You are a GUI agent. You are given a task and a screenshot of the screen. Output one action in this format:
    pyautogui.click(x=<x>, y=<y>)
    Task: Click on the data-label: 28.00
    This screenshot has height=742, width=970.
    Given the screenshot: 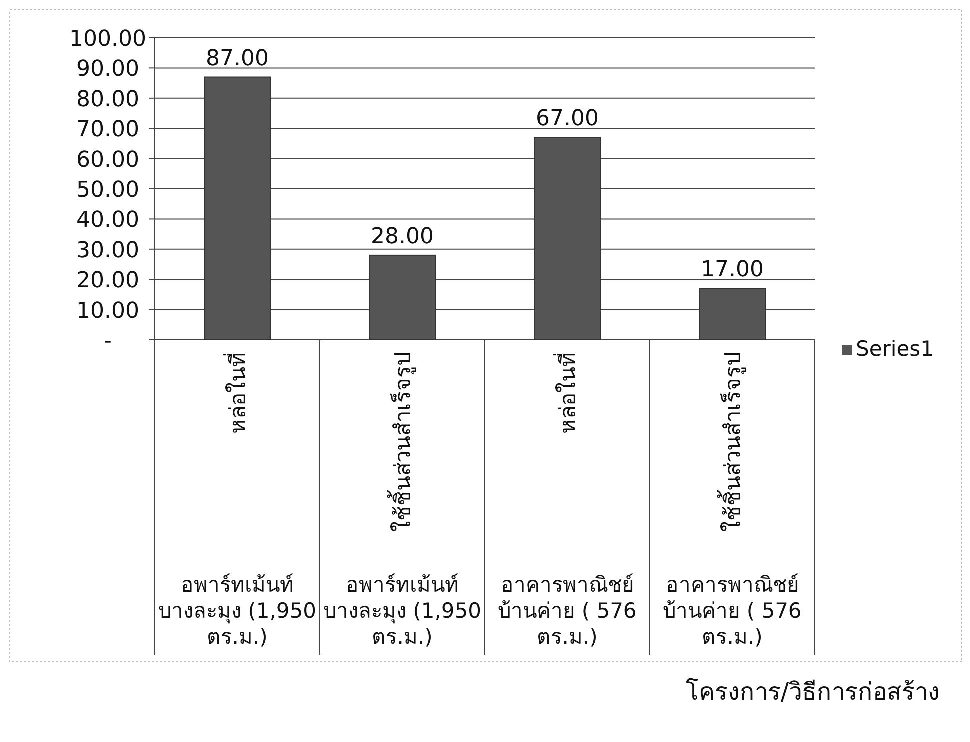 What is the action you would take?
    pyautogui.click(x=402, y=237)
    